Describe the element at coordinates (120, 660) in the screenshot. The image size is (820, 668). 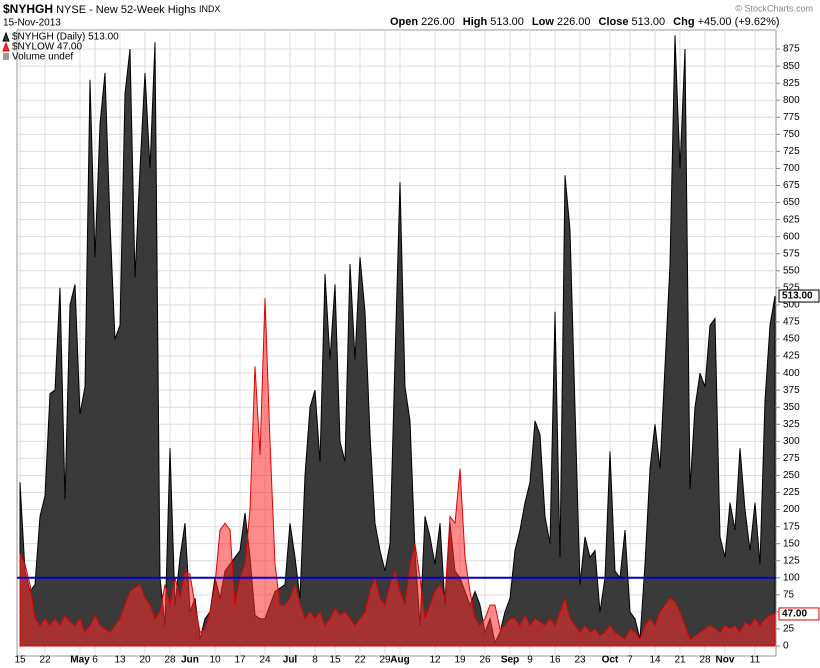
I see `x-tick-label: 13` at that location.